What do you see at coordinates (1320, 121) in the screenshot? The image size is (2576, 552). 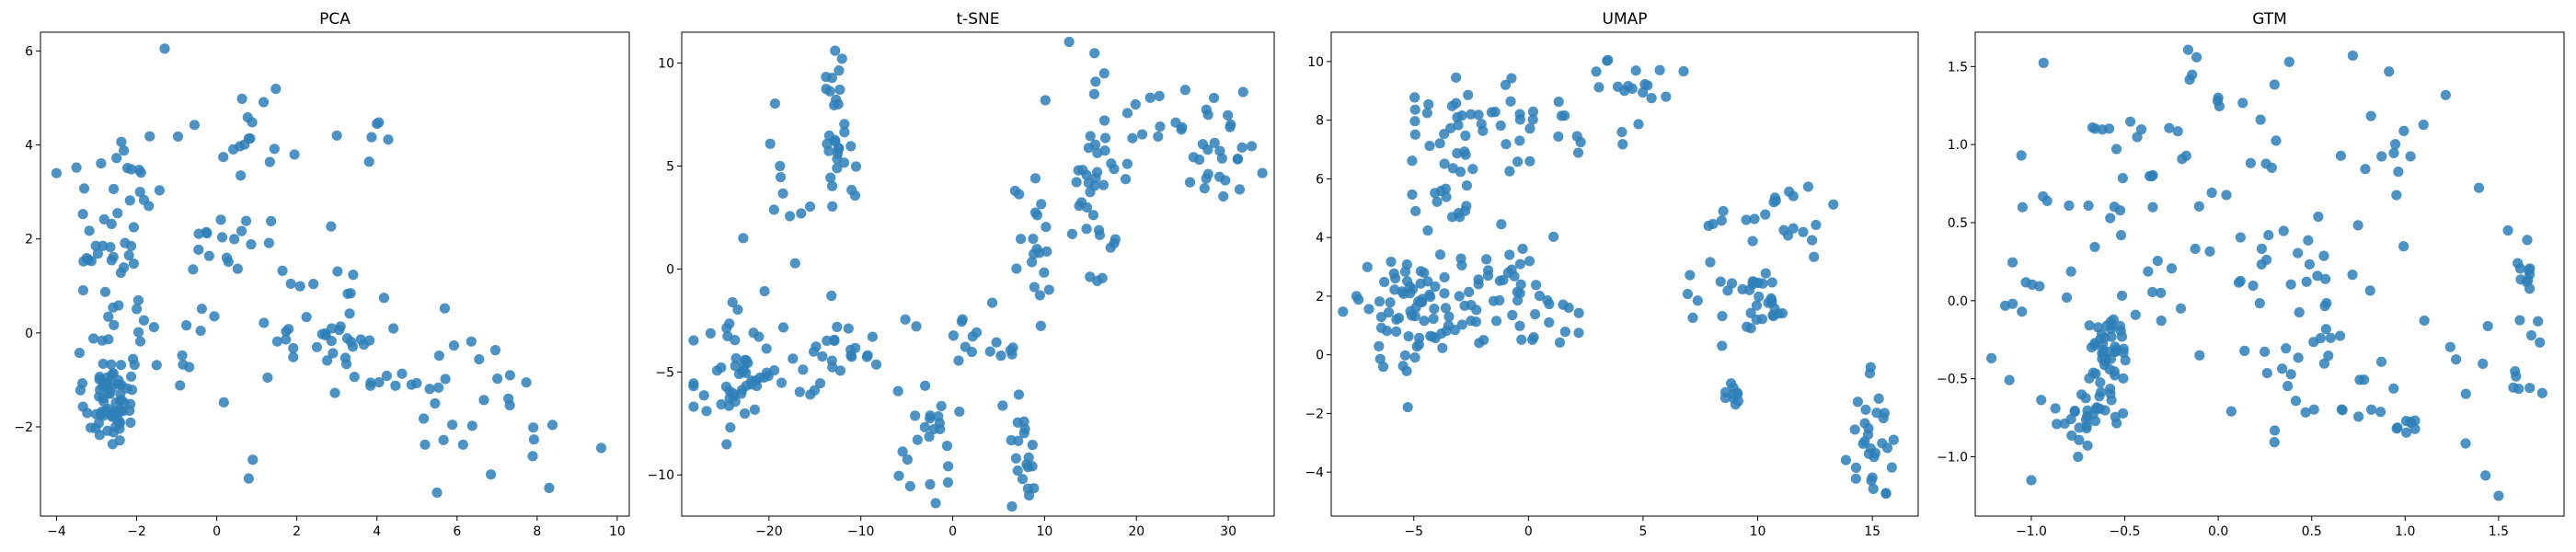 I see `umap-y-tick-label: 8` at bounding box center [1320, 121].